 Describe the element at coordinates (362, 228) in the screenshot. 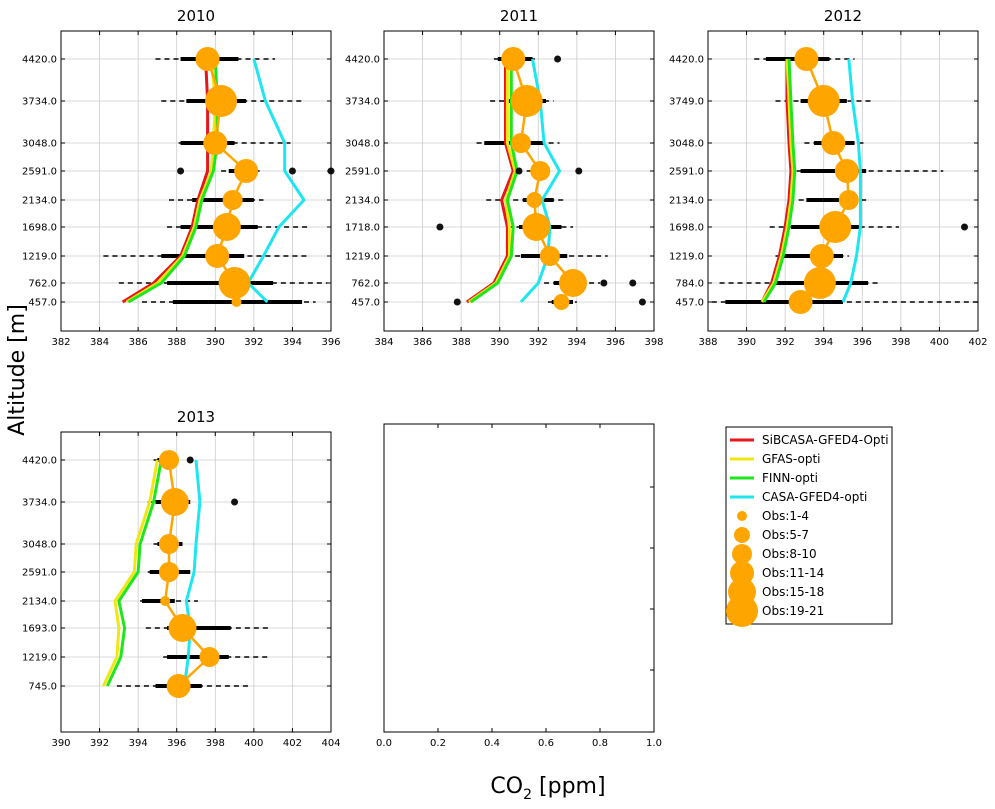

I see `y-tick-label: 1718.0` at that location.